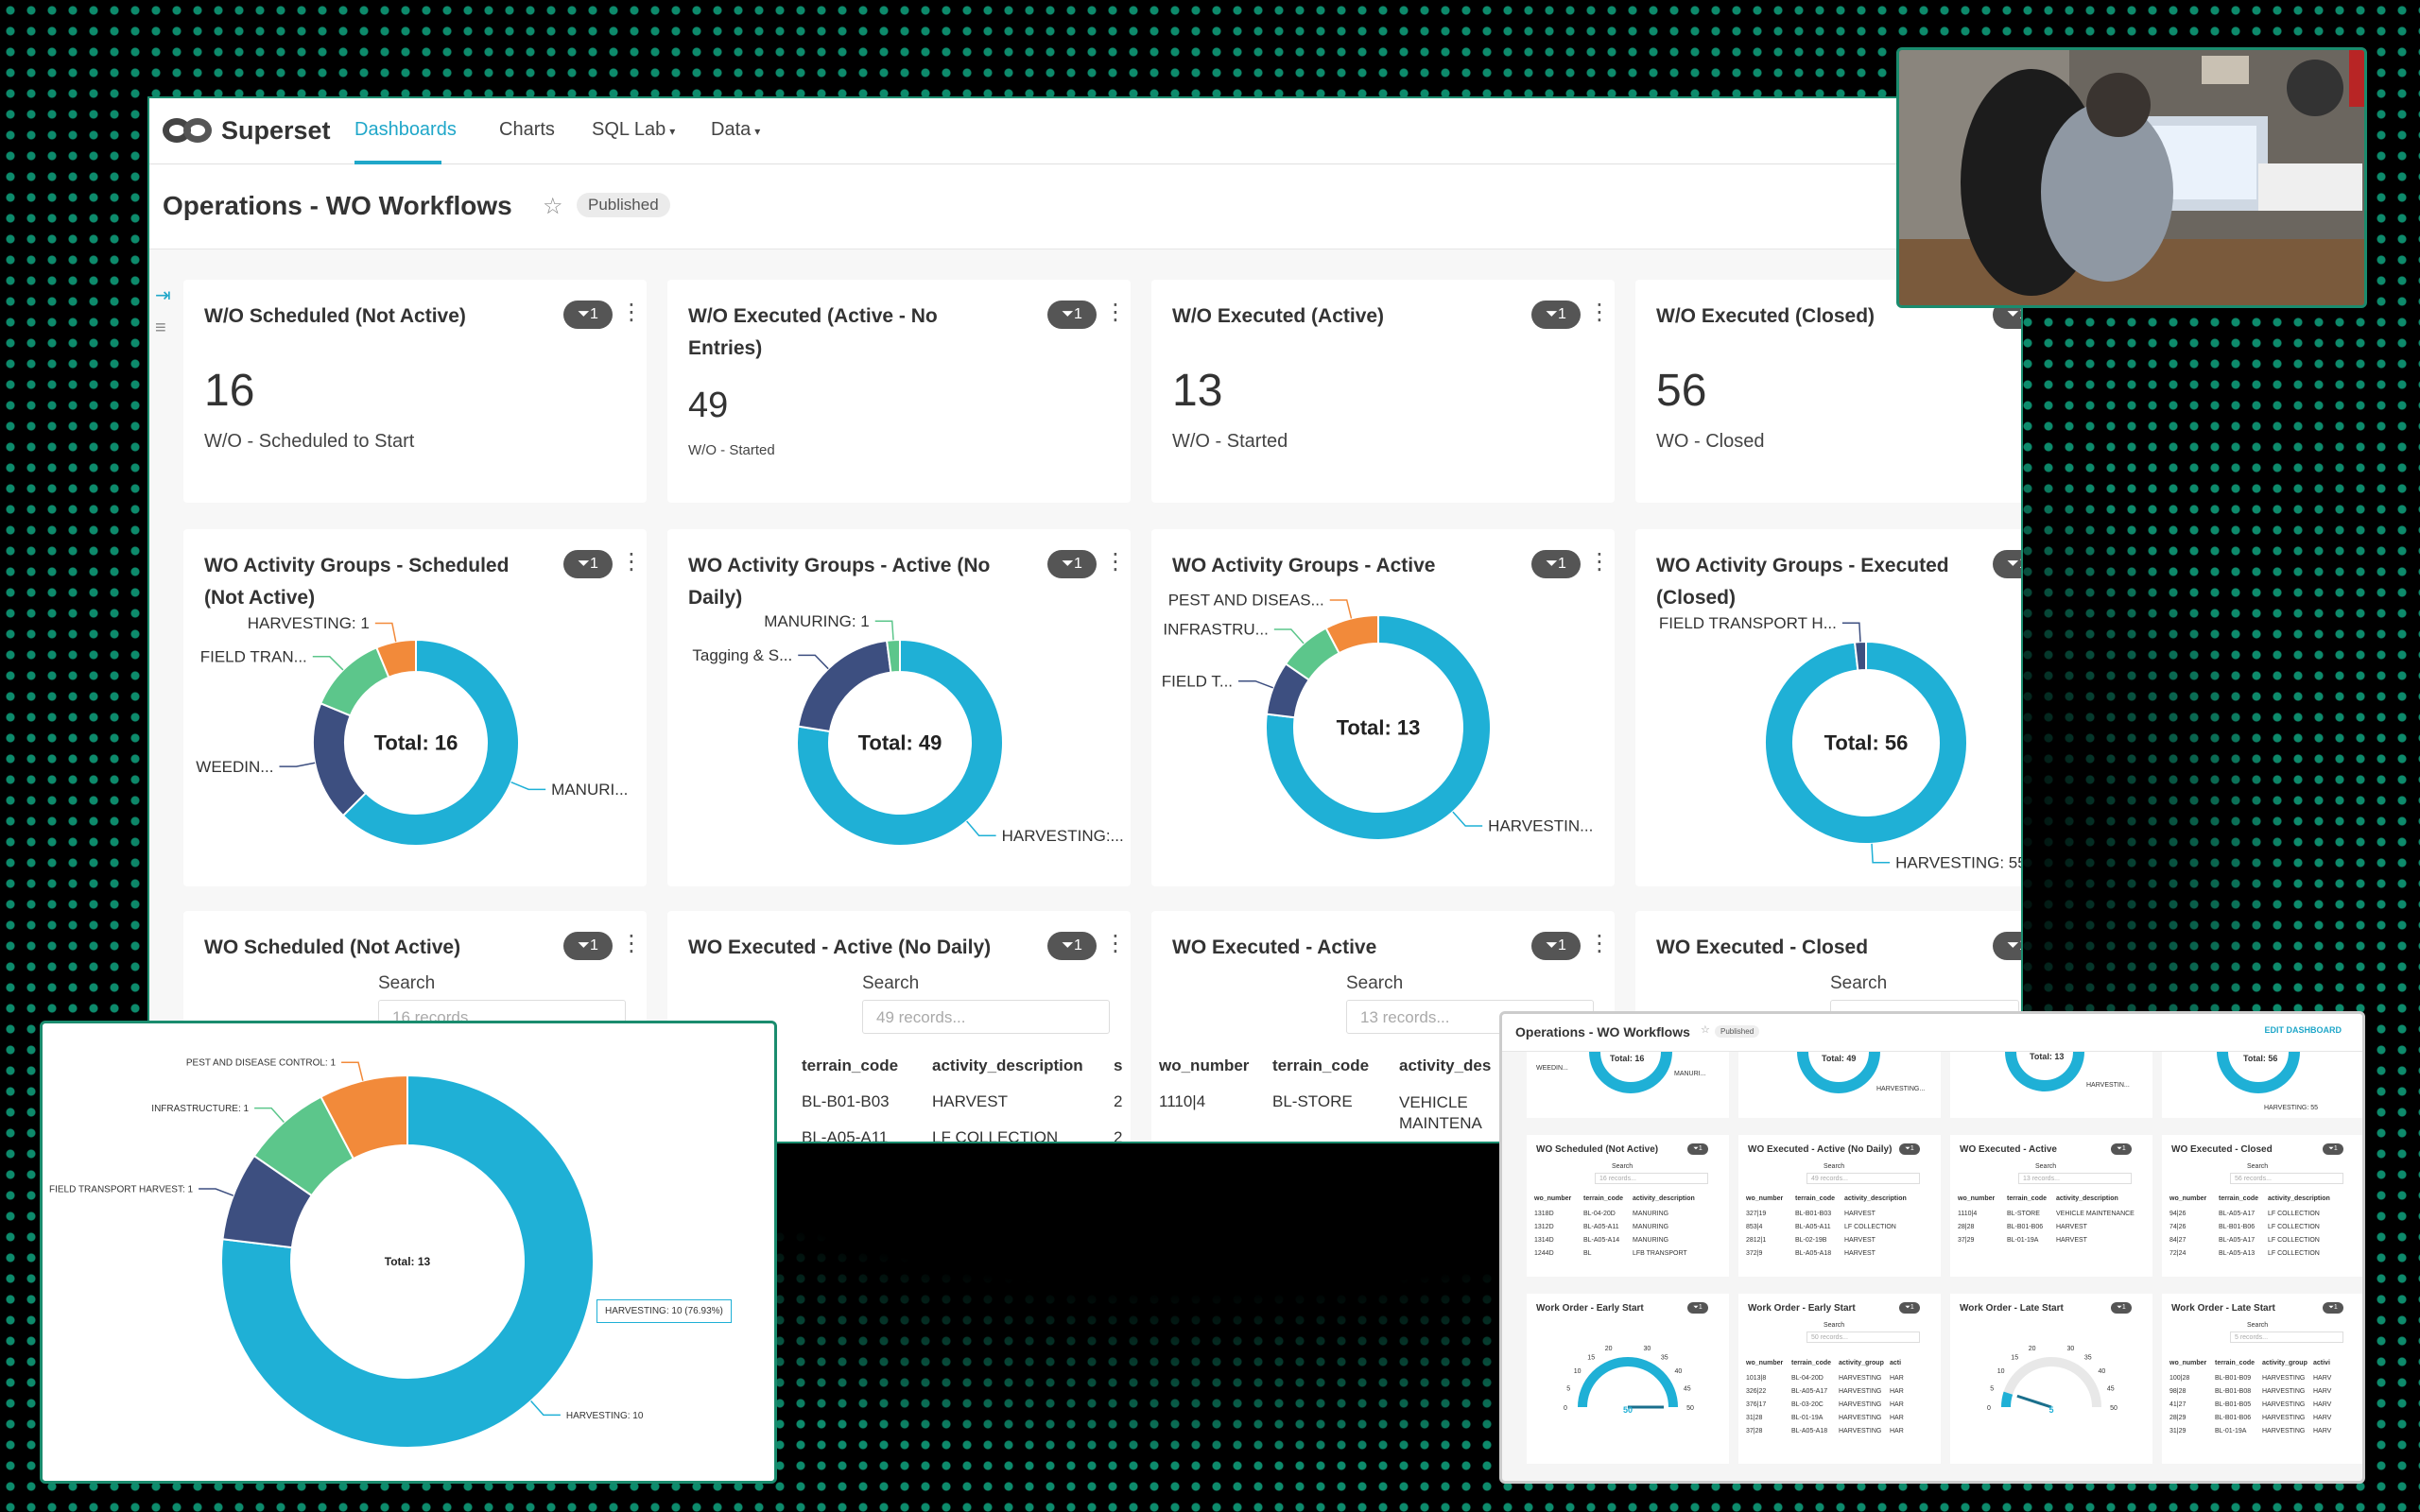 This screenshot has height=1512, width=2420. Describe the element at coordinates (1651, 1214) in the screenshot. I see `mini-table-cell: MANURING` at that location.